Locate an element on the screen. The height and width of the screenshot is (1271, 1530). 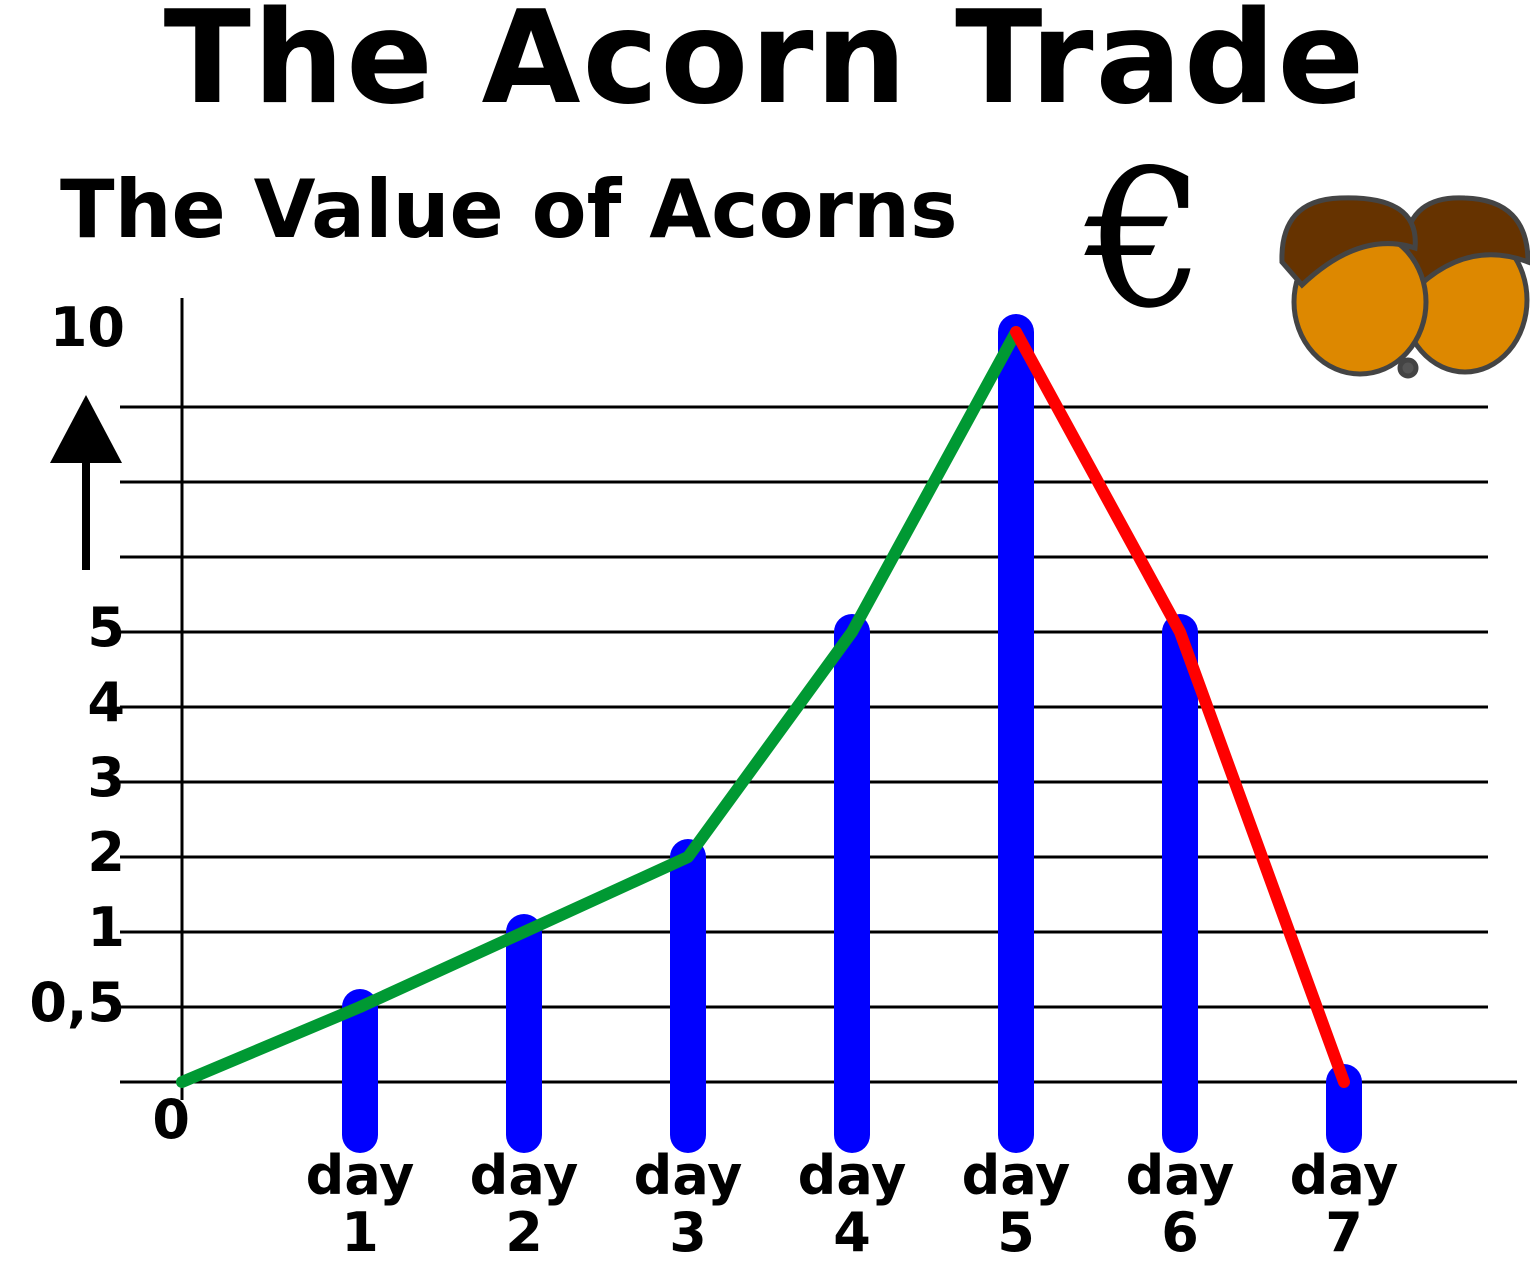
acorn-icon is located at coordinates (1404, 287).